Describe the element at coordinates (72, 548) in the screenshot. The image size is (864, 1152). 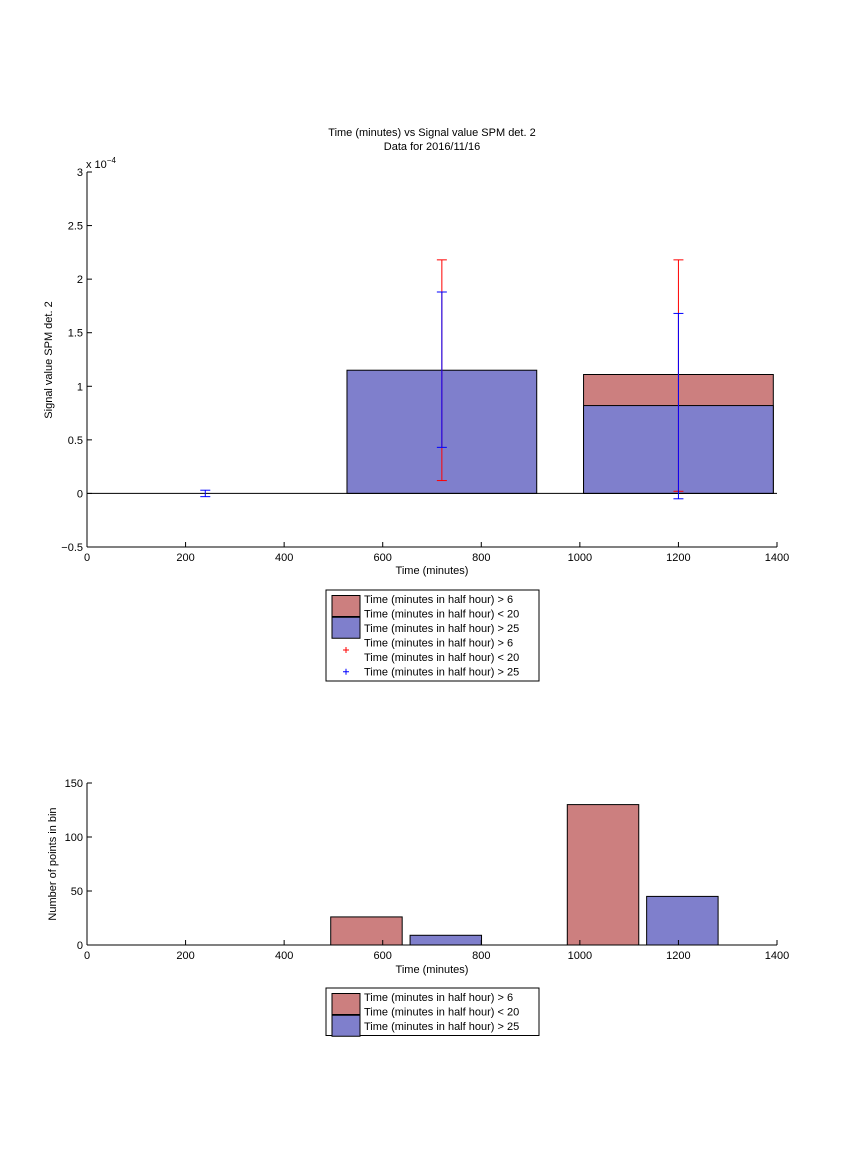
I see `y-tick-label: −0.5` at that location.